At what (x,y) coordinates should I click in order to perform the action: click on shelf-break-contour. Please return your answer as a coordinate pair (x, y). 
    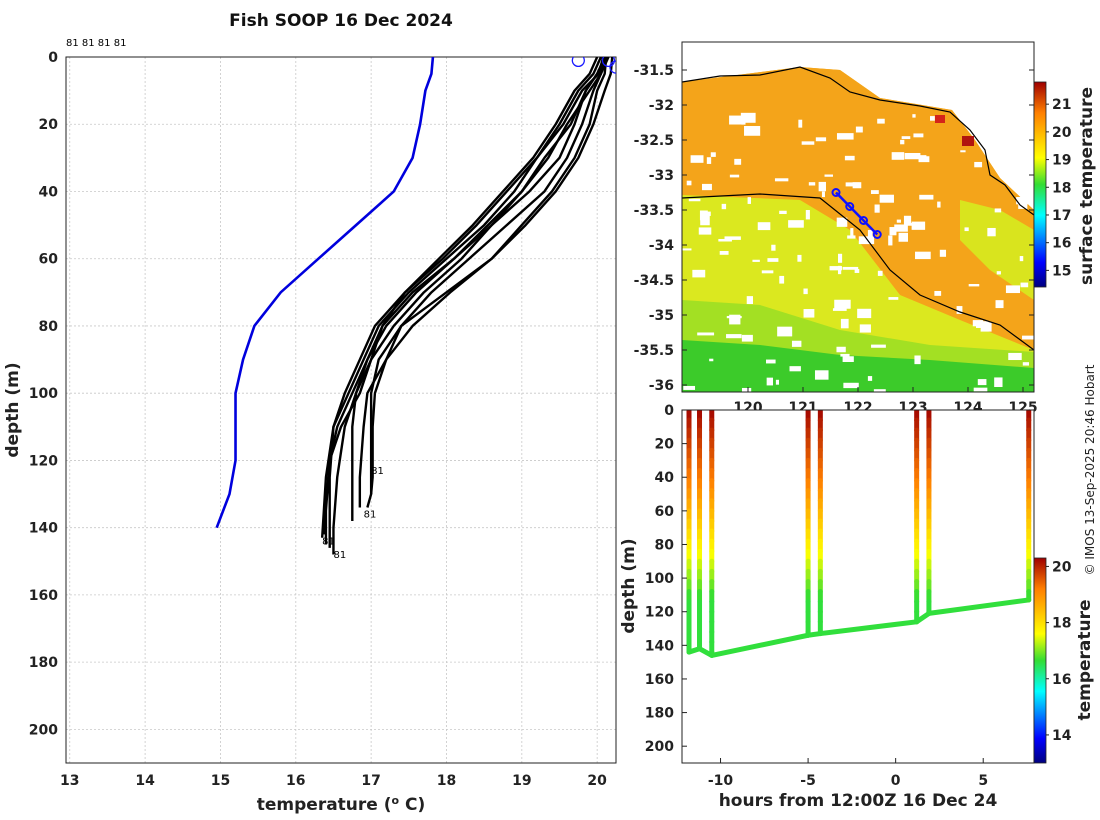
    Looking at the image, I should click on (858, 272).